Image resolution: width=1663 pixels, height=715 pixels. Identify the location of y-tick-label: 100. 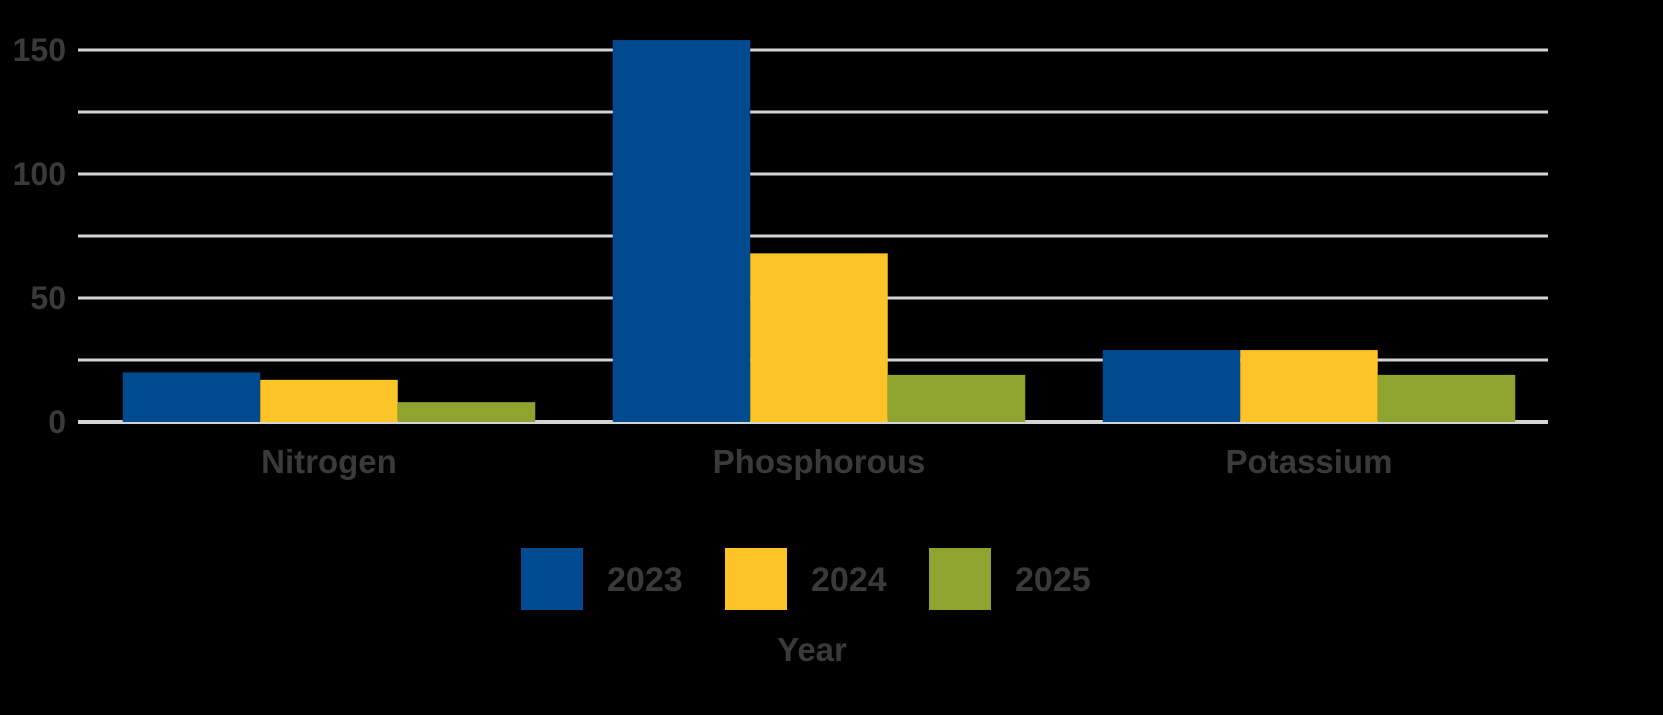
(39, 174).